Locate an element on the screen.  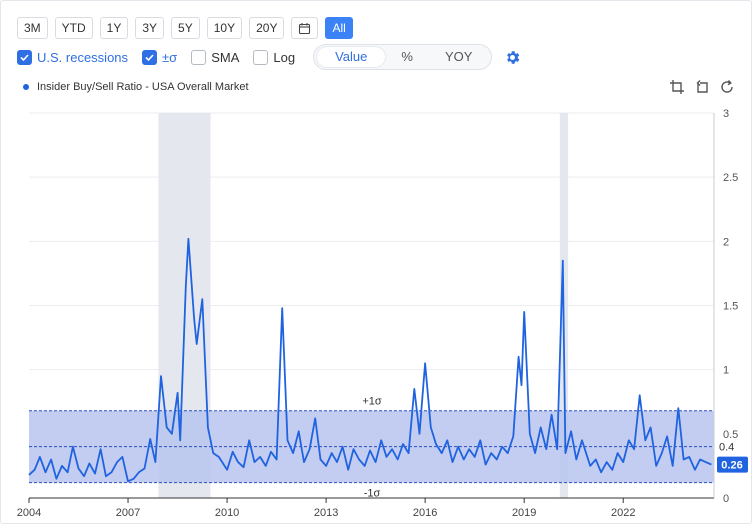
range-5y-button: 5Y is located at coordinates (185, 28).